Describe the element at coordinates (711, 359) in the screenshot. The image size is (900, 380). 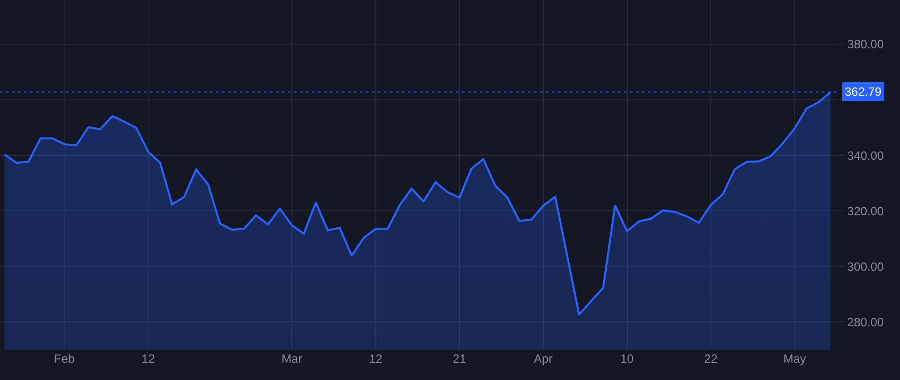
I see `x-tick-label: 22` at that location.